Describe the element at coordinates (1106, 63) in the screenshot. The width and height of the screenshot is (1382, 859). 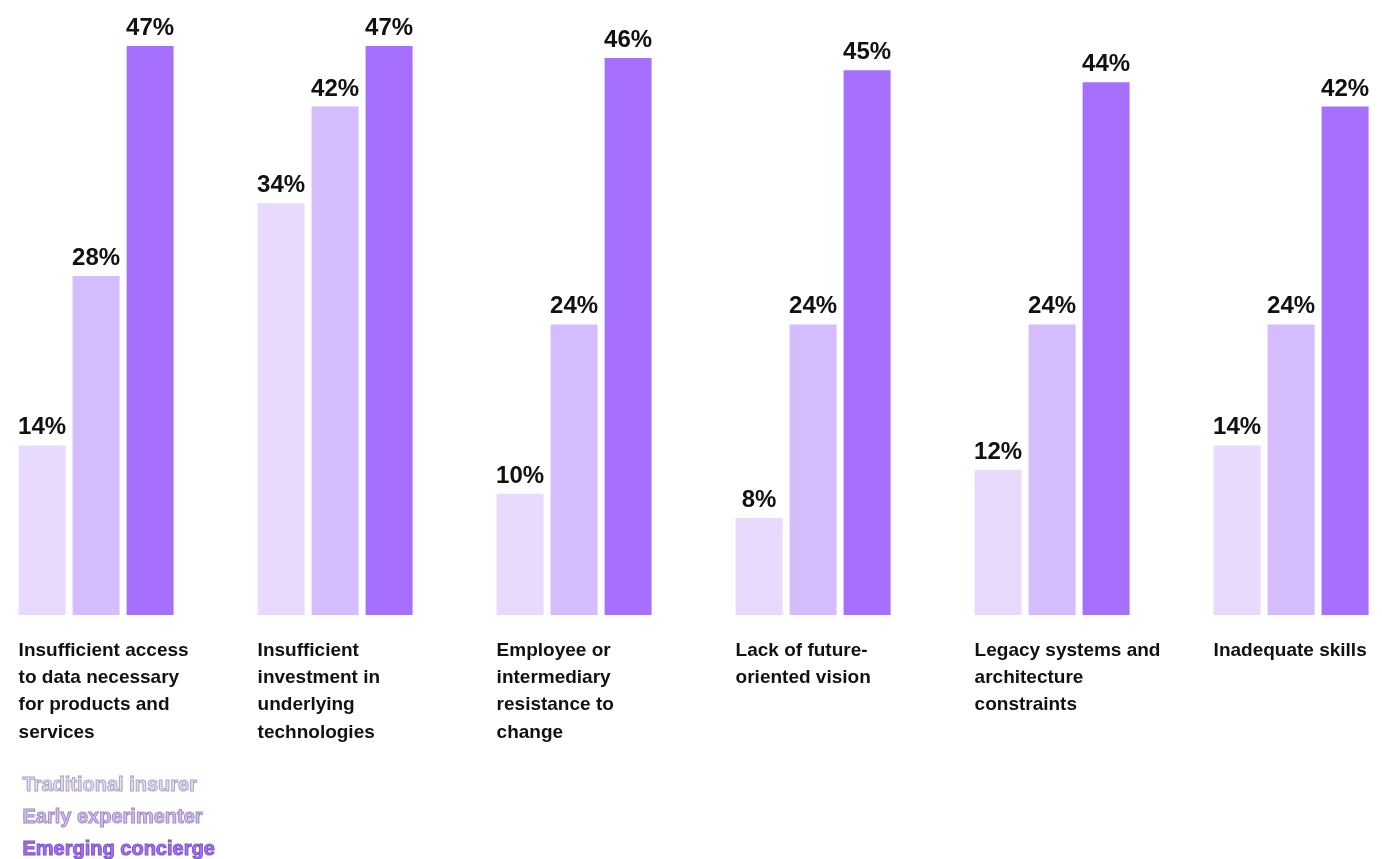
I see `data-label: 44%` at that location.